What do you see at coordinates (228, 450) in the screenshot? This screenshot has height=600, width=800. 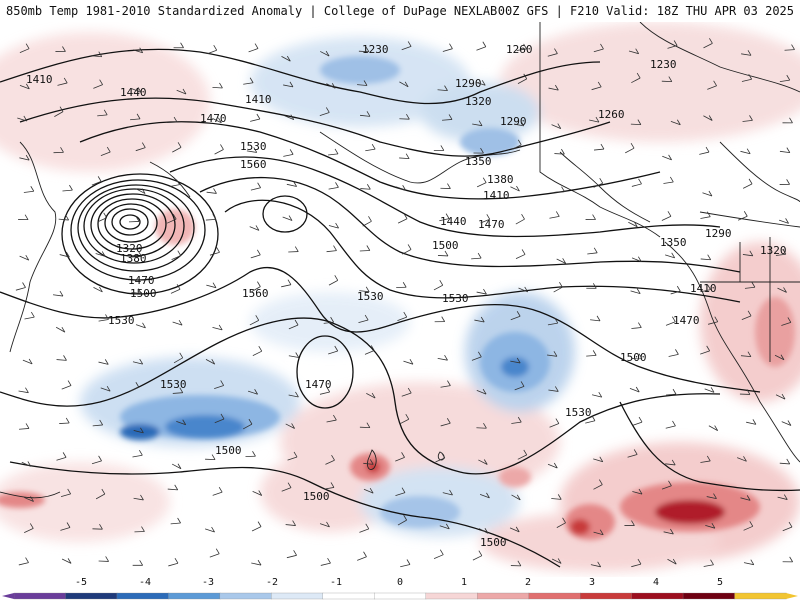 I see `contour-label: 1500` at bounding box center [228, 450].